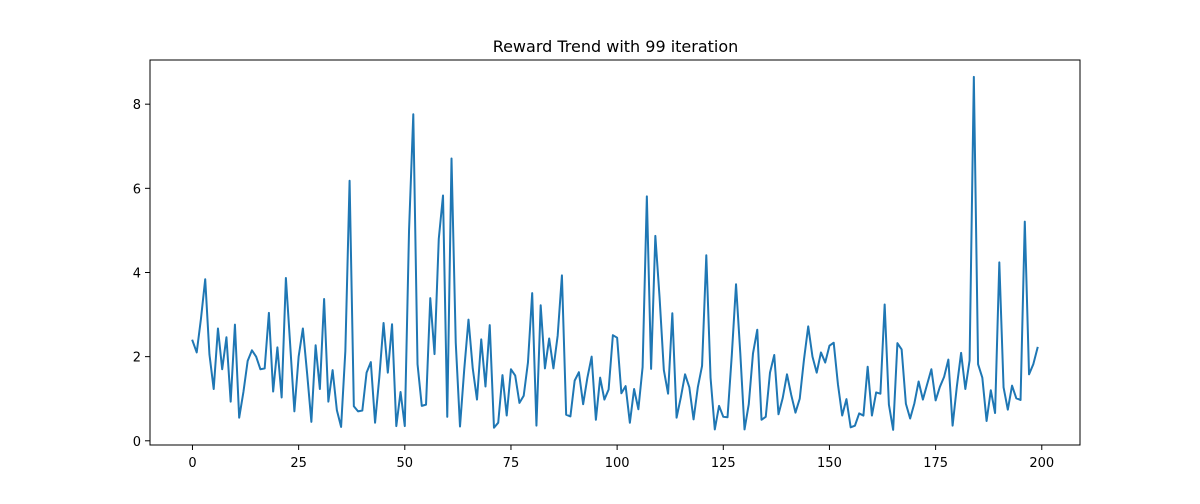 This screenshot has width=1200, height=504. I want to click on chart-title: Reward Trend with 99 iteration, so click(616, 46).